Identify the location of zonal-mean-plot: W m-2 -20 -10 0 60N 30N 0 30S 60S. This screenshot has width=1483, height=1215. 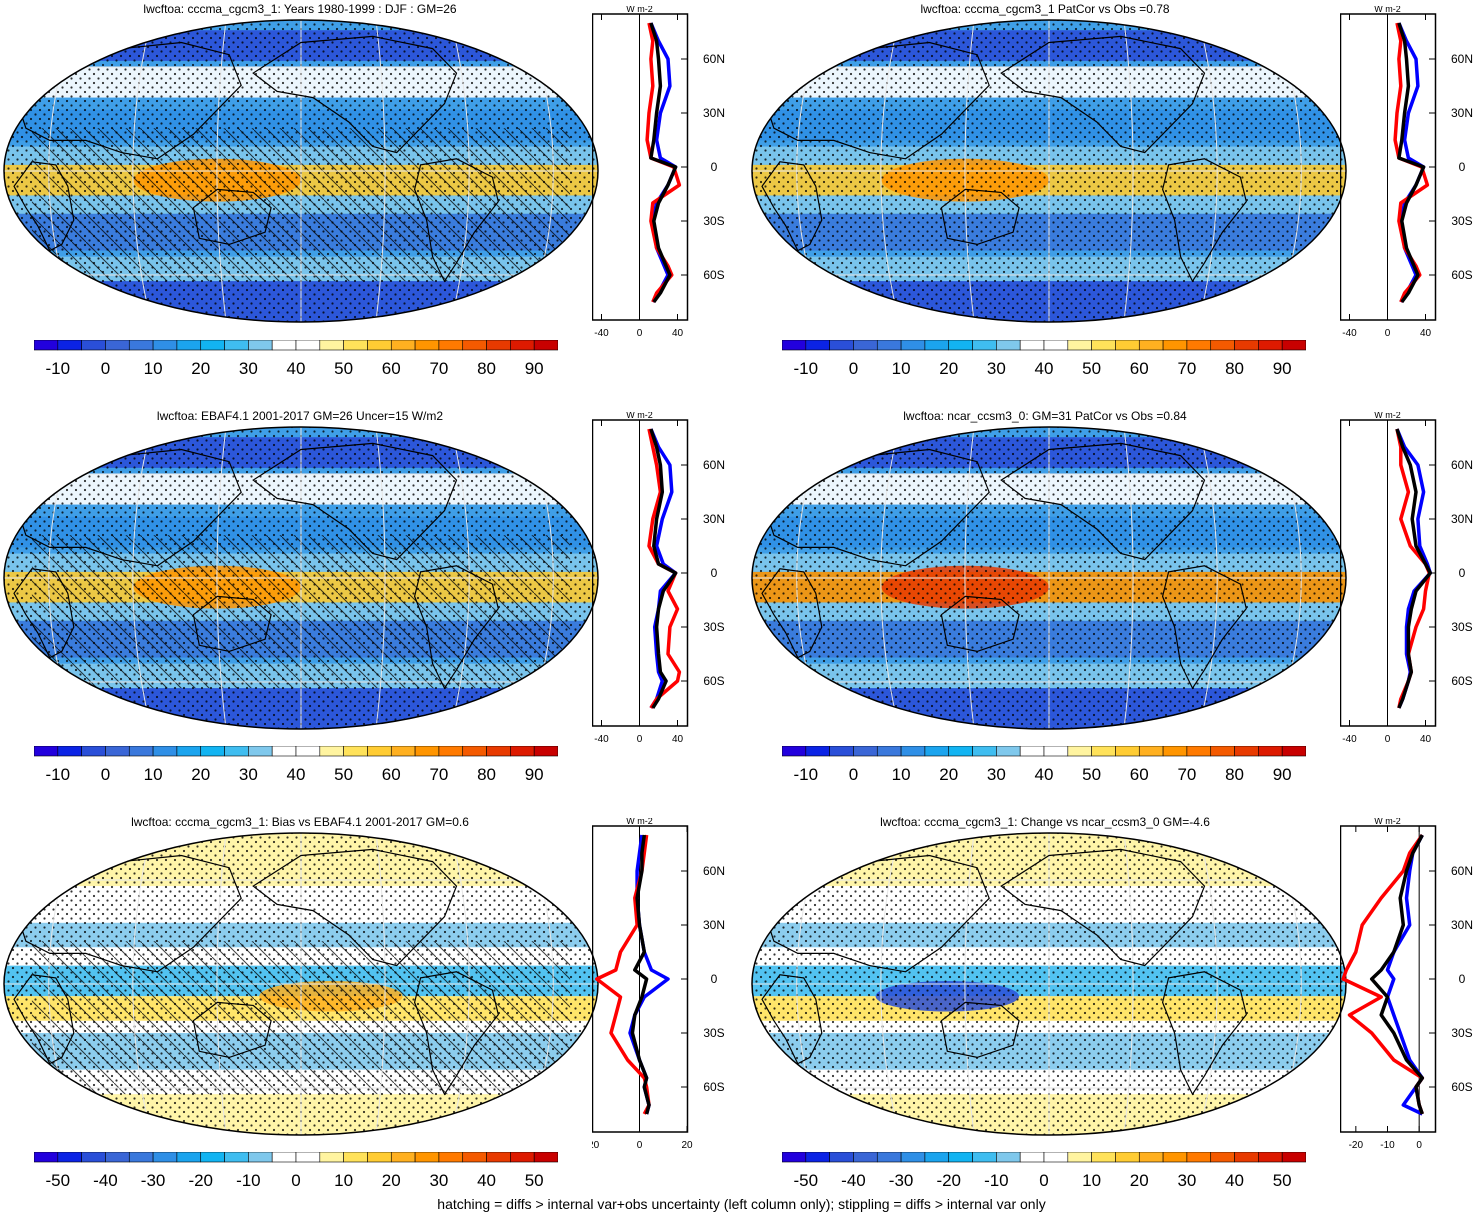
(1406, 984).